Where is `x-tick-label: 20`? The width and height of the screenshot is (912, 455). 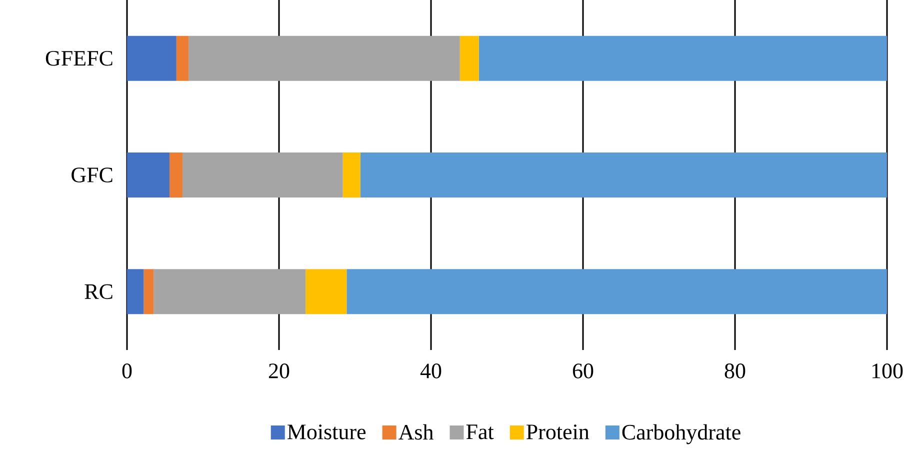
x-tick-label: 20 is located at coordinates (279, 371).